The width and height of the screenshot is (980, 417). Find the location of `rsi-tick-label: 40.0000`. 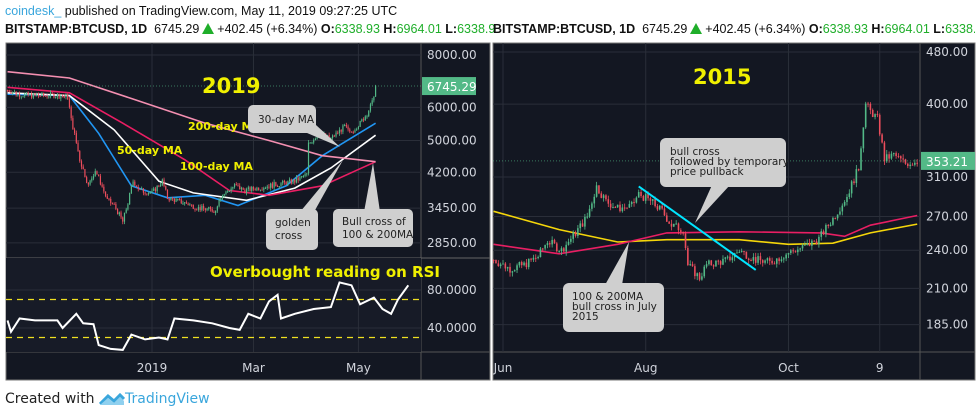

rsi-tick-label: 40.0000 is located at coordinates (452, 328).